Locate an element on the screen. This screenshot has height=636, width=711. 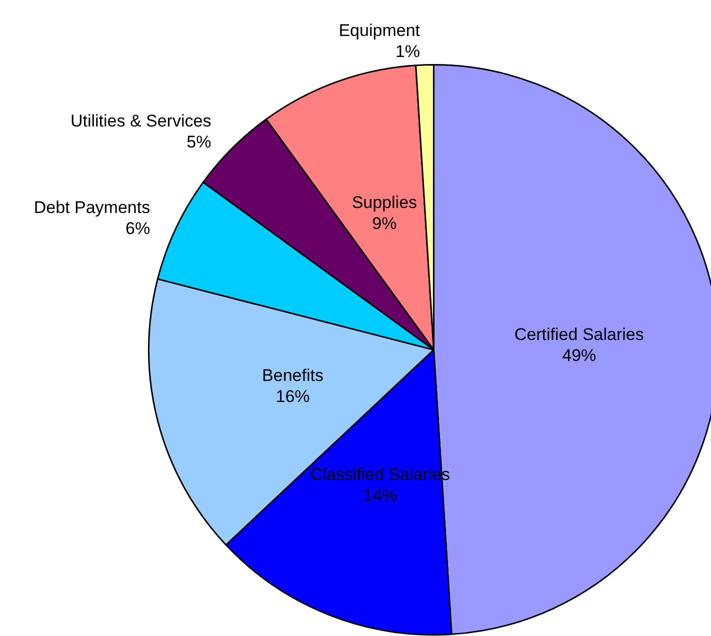
data-label: 9% is located at coordinates (384, 223).